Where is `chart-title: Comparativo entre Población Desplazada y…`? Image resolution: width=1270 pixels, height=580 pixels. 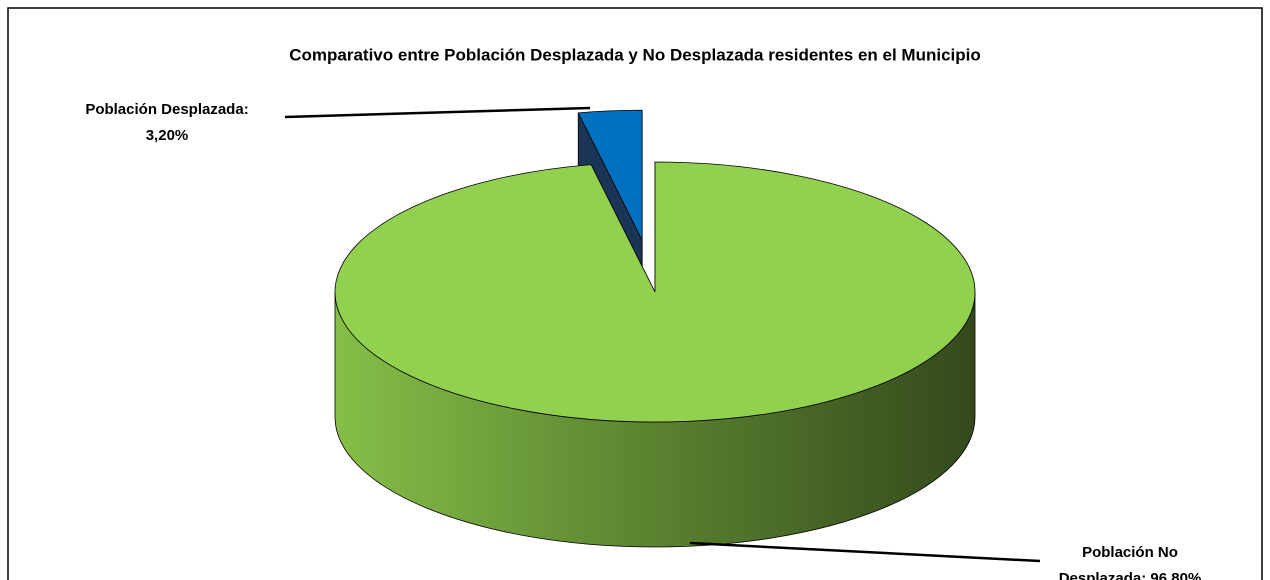 chart-title: Comparativo entre Población Desplazada y… is located at coordinates (635, 54).